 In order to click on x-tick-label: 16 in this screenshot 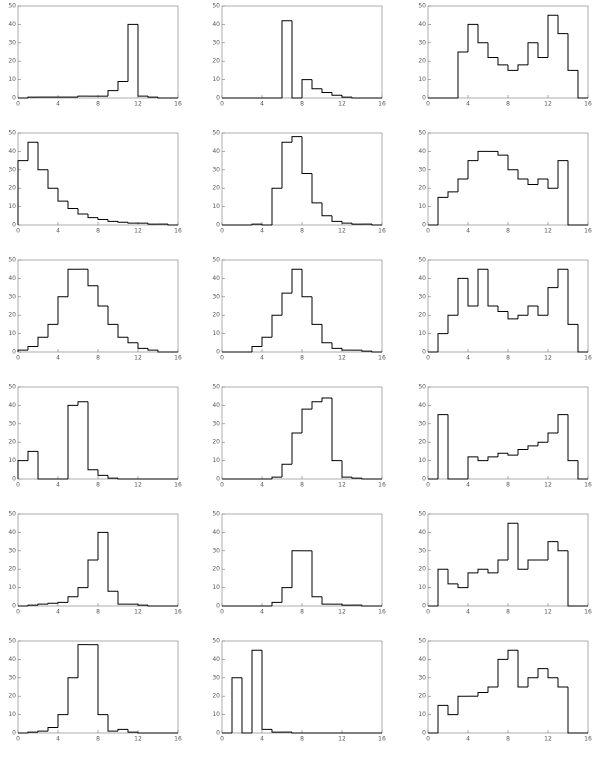, I will do `click(588, 739)`.